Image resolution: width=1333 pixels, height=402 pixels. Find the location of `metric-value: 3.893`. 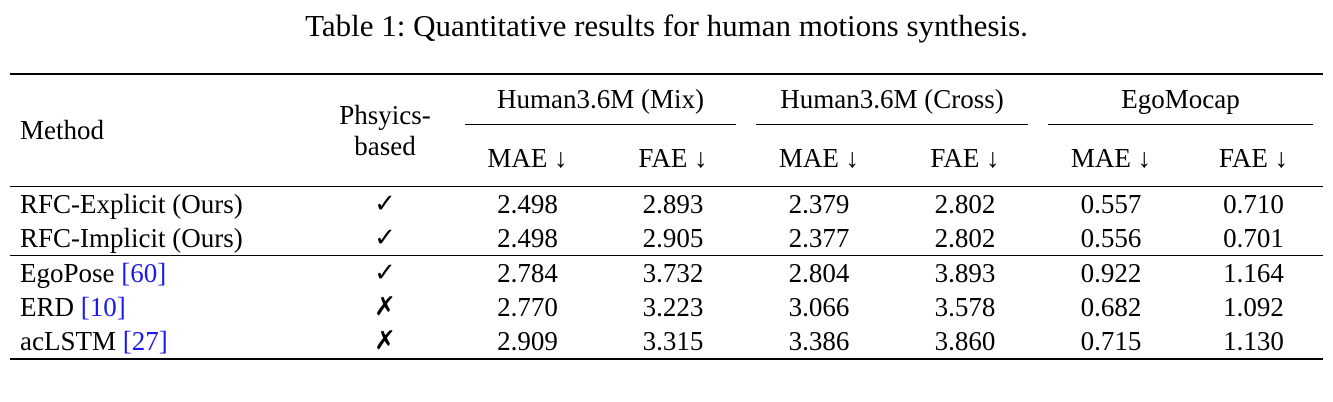

metric-value: 3.893 is located at coordinates (965, 272).